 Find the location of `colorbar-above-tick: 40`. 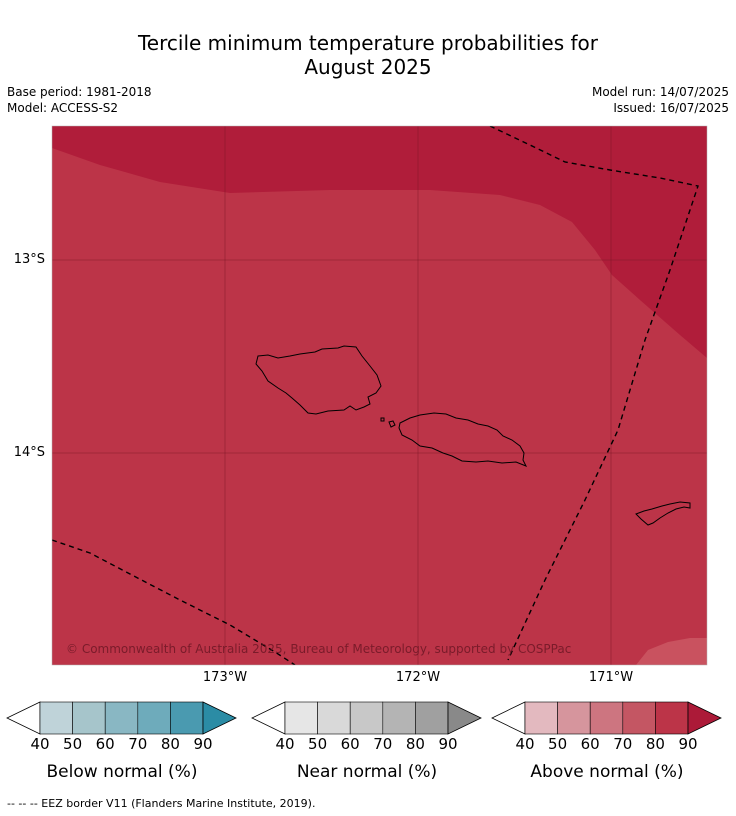

colorbar-above-tick: 40 is located at coordinates (525, 744).